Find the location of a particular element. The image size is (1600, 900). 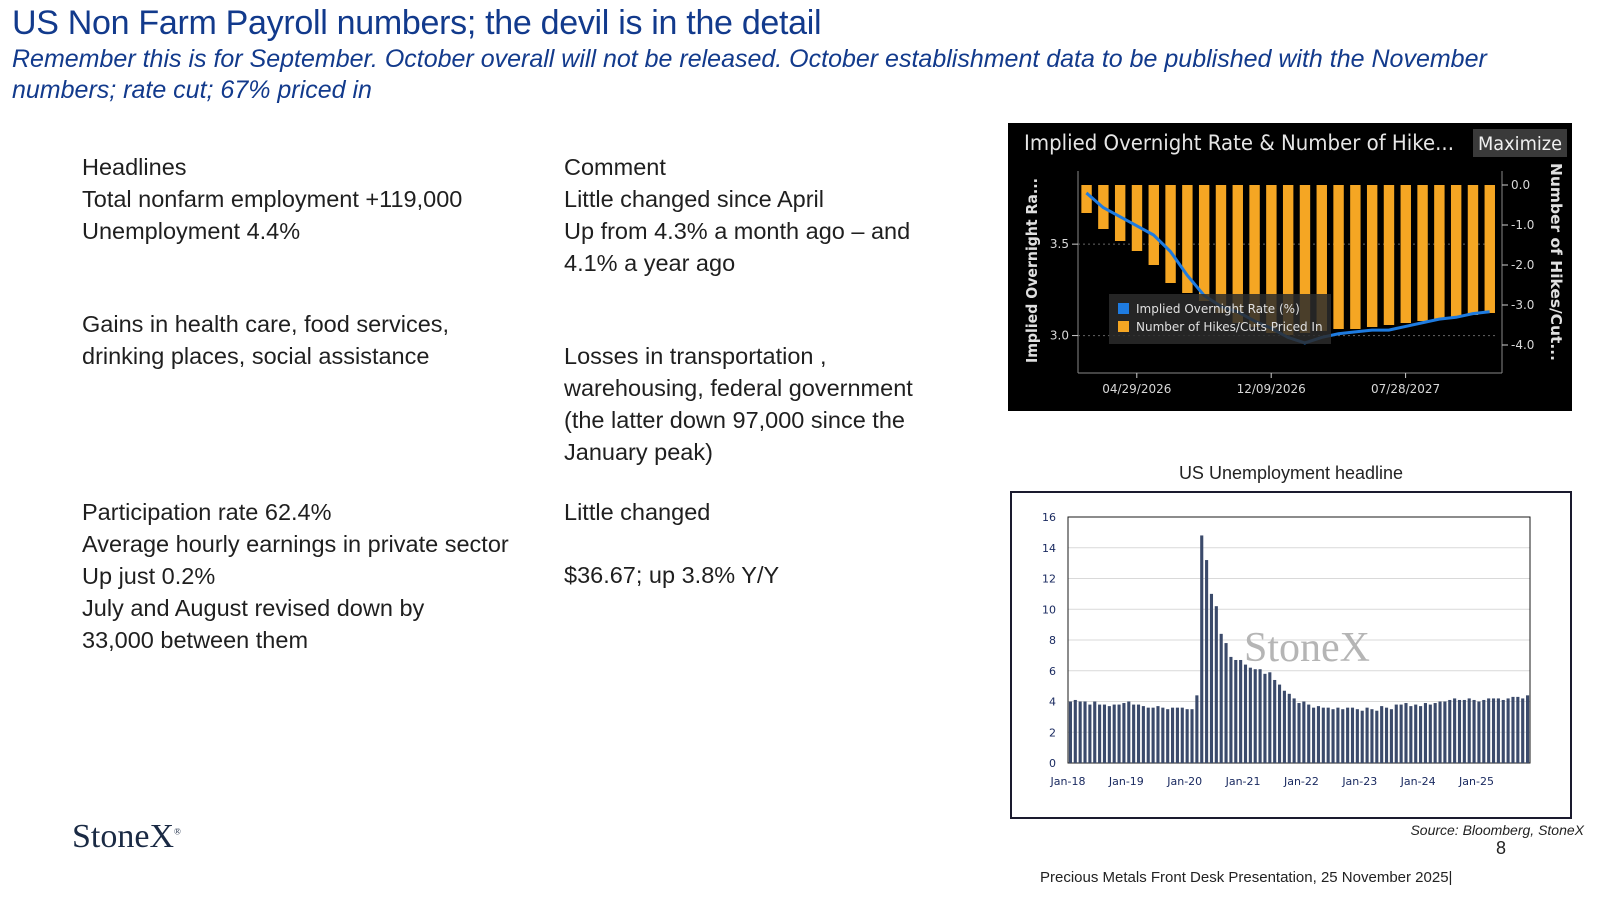

logo-text: StoneX is located at coordinates (123, 836).